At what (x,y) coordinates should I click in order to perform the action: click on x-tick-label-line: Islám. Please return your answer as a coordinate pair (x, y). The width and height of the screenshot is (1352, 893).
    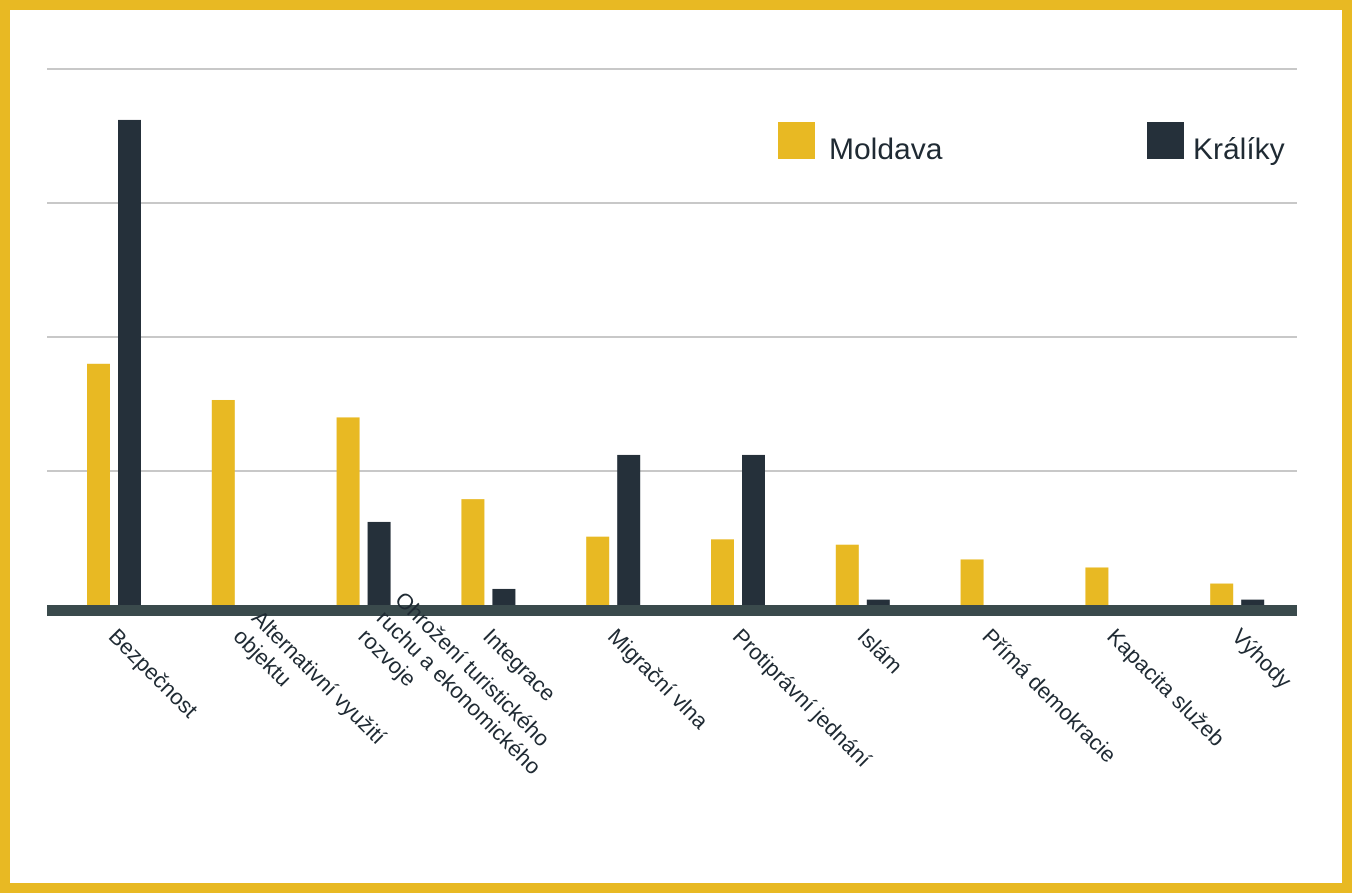
    Looking at the image, I should click on (880, 651).